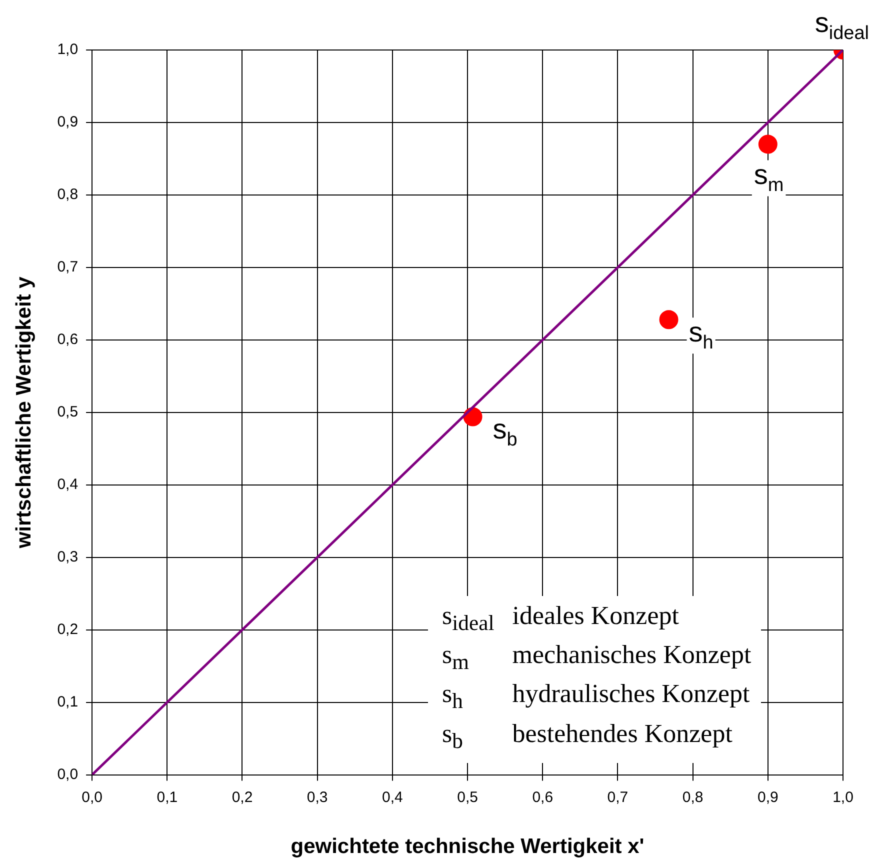 The height and width of the screenshot is (866, 873). What do you see at coordinates (467, 797) in the screenshot?
I see `x-tick-label: 0,5` at bounding box center [467, 797].